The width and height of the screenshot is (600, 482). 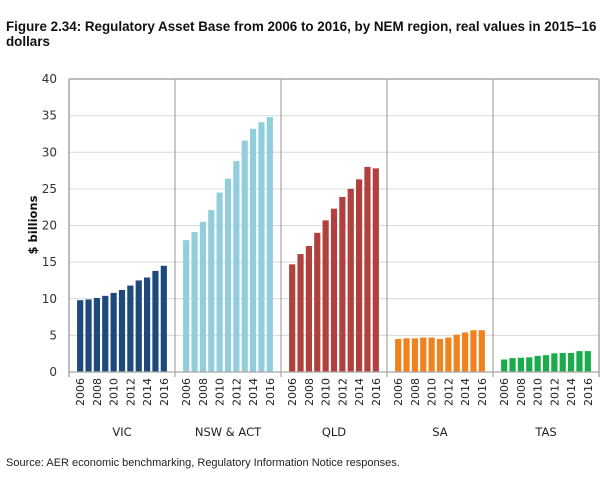 What do you see at coordinates (325, 296) in the screenshot?
I see `bar-qld-2010` at bounding box center [325, 296].